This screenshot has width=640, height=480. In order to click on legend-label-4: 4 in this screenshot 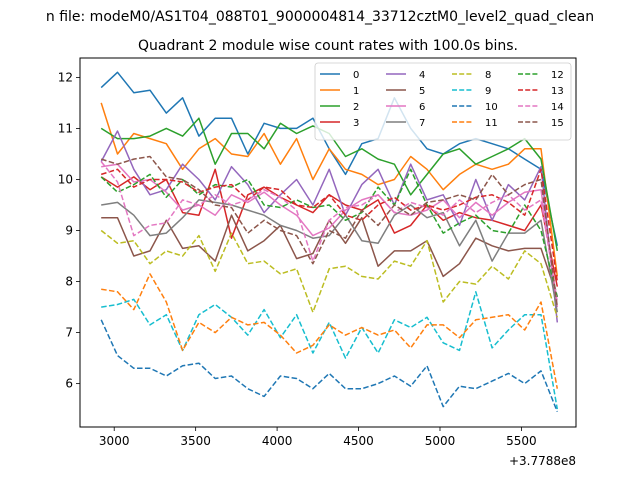, I will do `click(422, 75)`.